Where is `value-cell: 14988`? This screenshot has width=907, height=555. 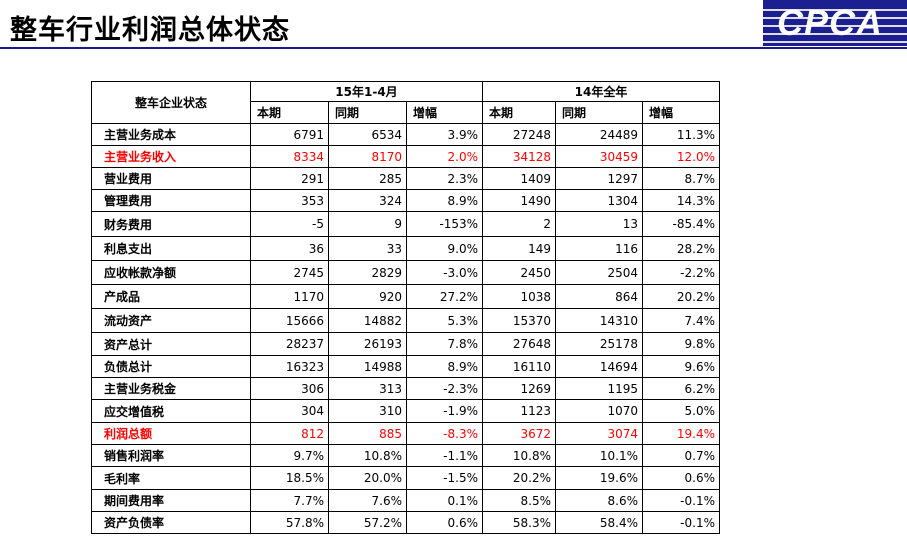
value-cell: 14988 is located at coordinates (367, 366).